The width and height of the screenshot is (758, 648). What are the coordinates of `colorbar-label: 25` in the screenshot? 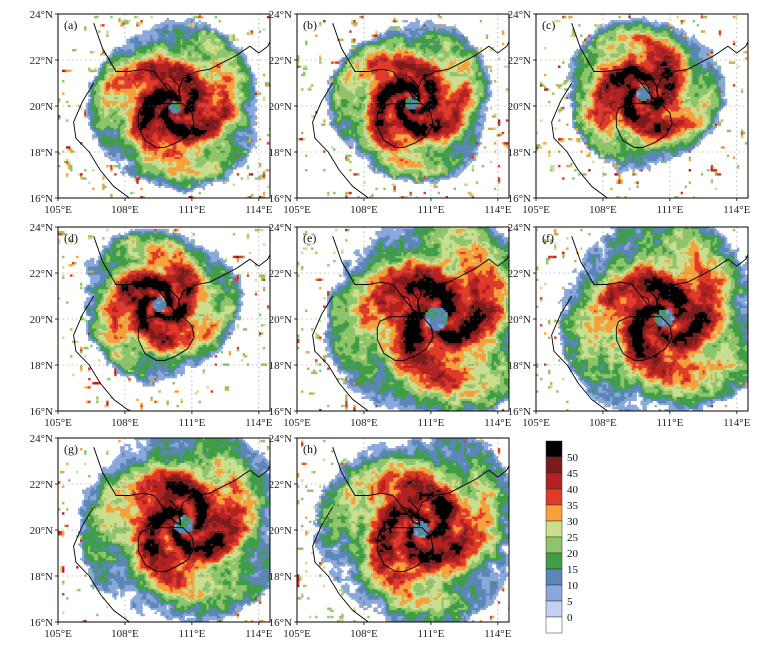 It's located at (573, 538).